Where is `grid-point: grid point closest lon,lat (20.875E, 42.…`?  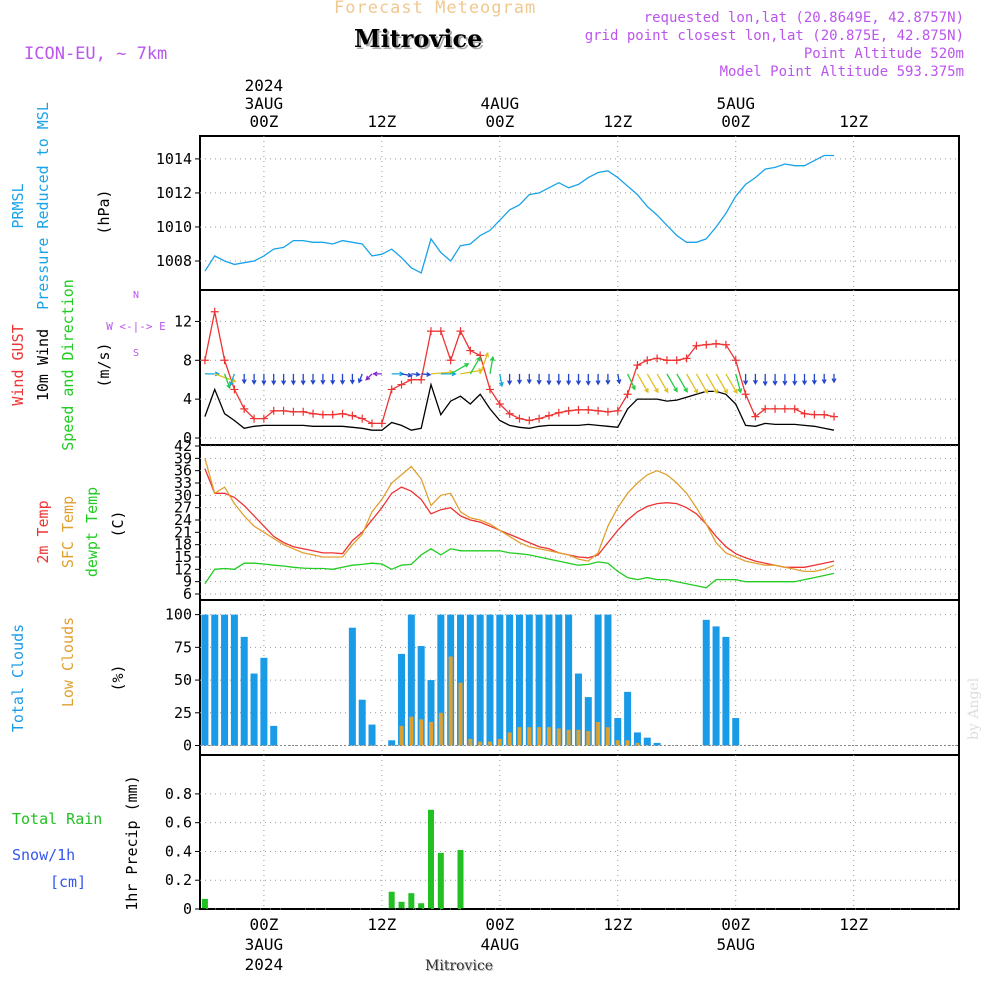 grid-point: grid point closest lon,lat (20.875E, 42.… is located at coordinates (774, 36).